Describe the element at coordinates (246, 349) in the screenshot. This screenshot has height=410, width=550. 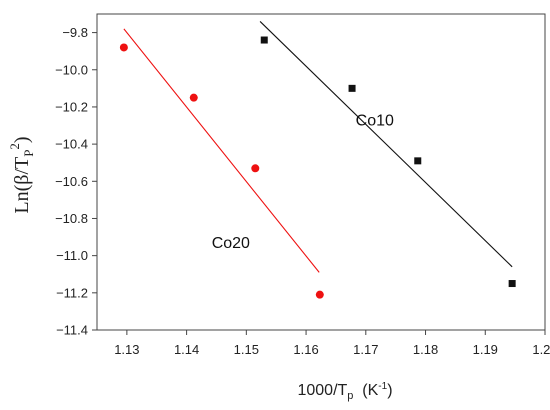
I see `x-tick-label: 1.15` at that location.